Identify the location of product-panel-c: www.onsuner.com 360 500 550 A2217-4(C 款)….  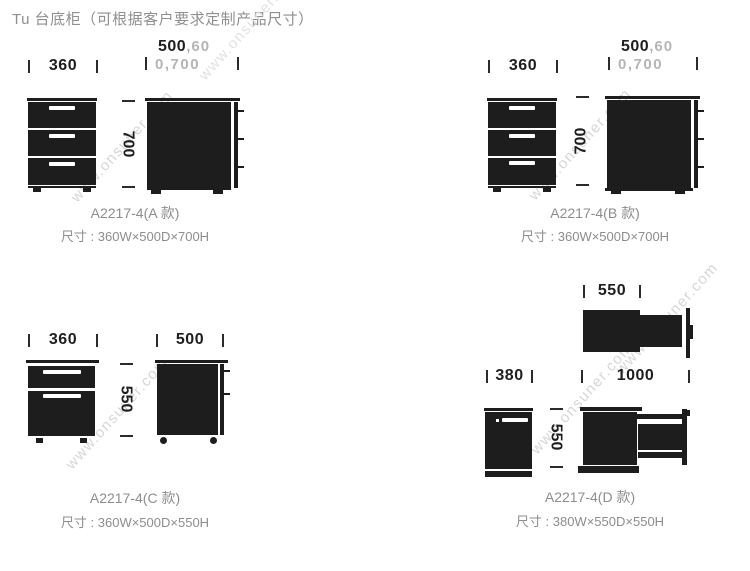
(135, 427).